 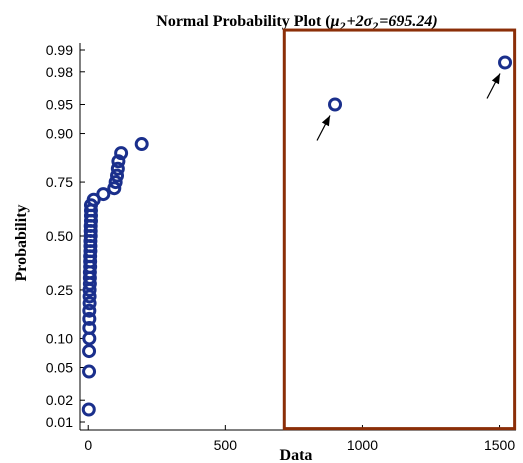 What do you see at coordinates (226, 445) in the screenshot?
I see `x-tick-label: 500` at bounding box center [226, 445].